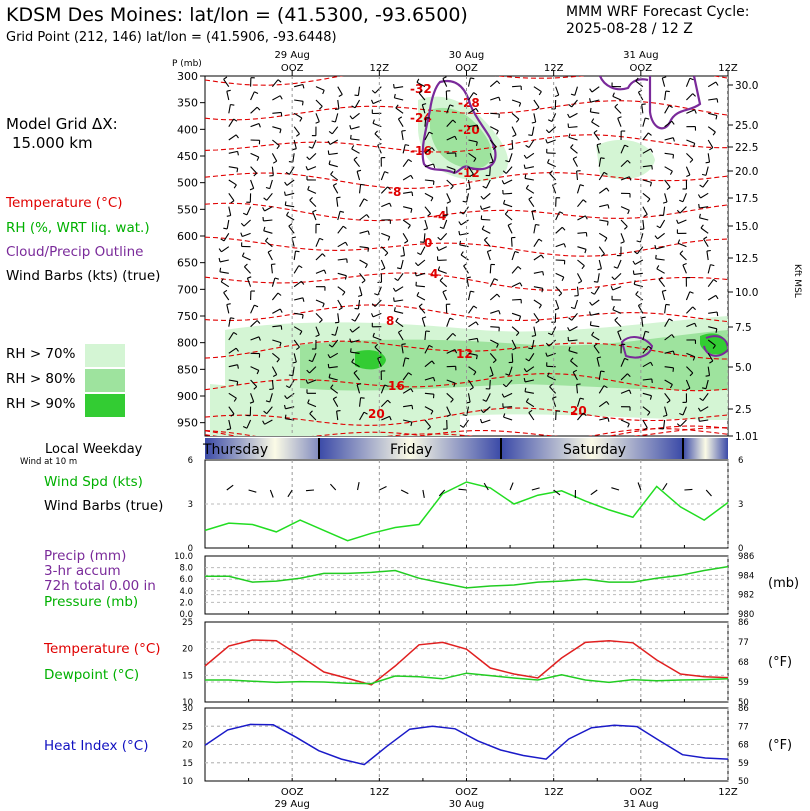  Describe the element at coordinates (104, 506) in the screenshot. I see `wind-barbs-label: Wind Barbs (true)` at that location.